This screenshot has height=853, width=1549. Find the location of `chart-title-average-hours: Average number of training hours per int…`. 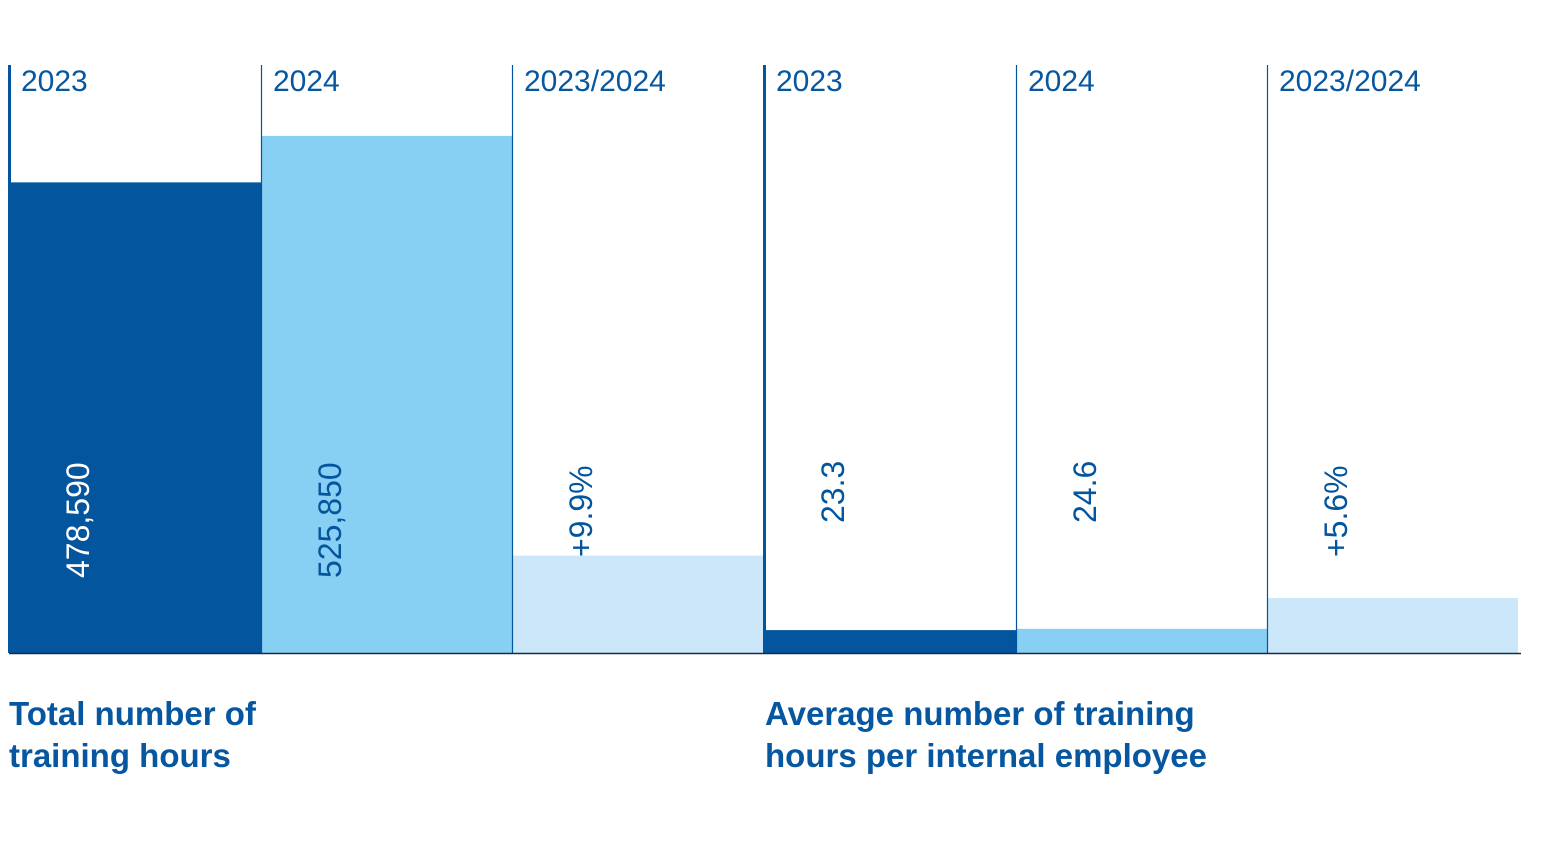

chart-title-average-hours: Average number of training hours per int… is located at coordinates (986, 734).